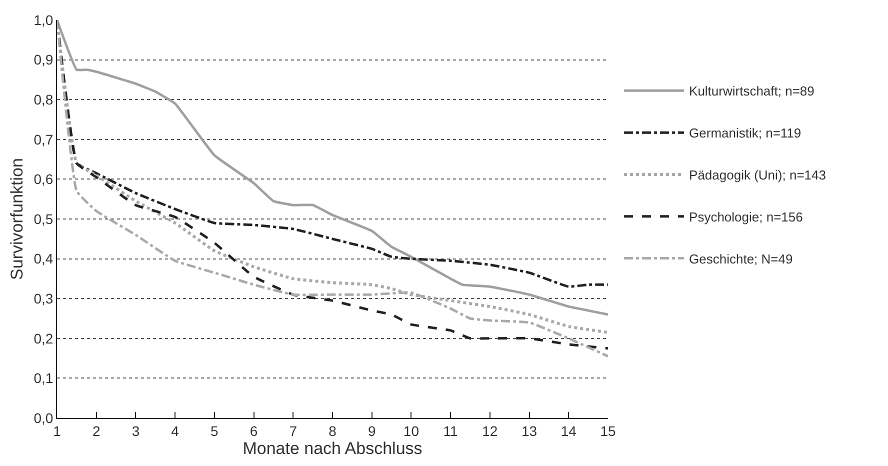 The image size is (888, 466). What do you see at coordinates (372, 430) in the screenshot?
I see `x-tick-label: 9` at bounding box center [372, 430].